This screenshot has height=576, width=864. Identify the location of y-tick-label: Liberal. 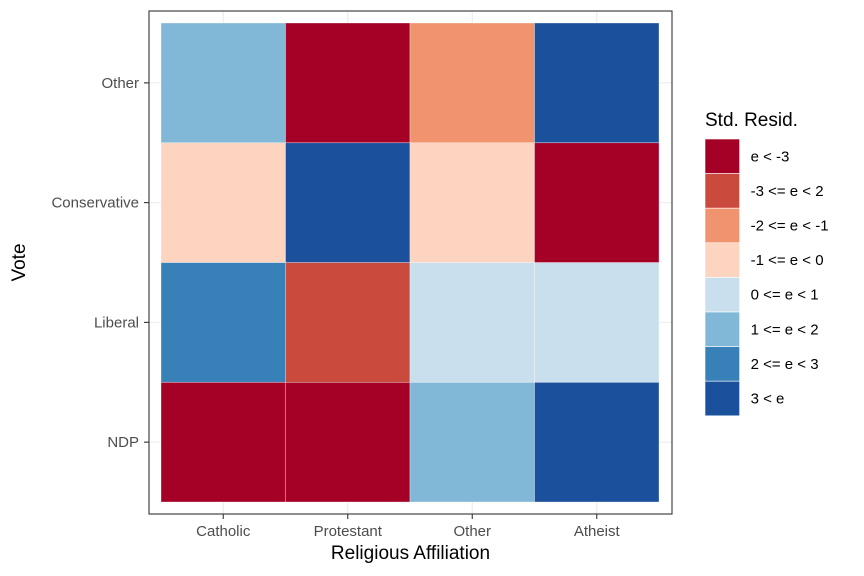
(116, 322).